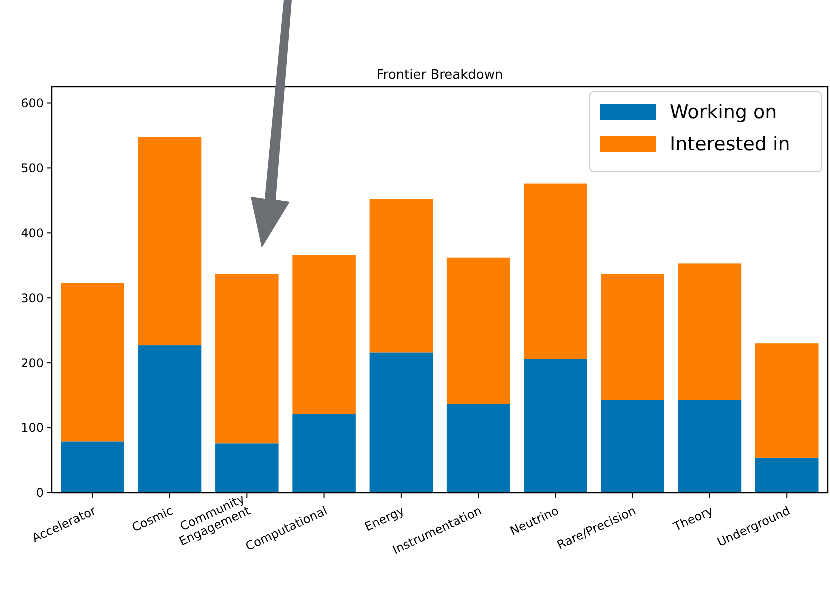 This screenshot has height=613, width=830. Describe the element at coordinates (32, 168) in the screenshot. I see `y-tick-label: 500` at that location.